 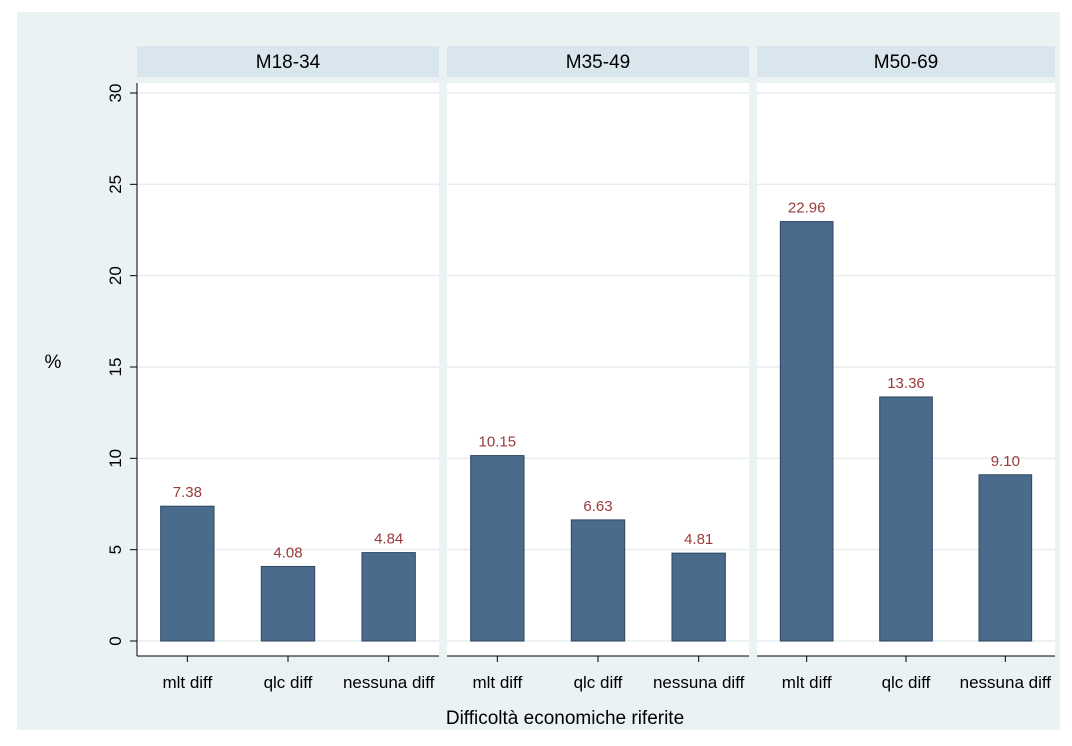 I want to click on value-label: 22.96, so click(x=807, y=208).